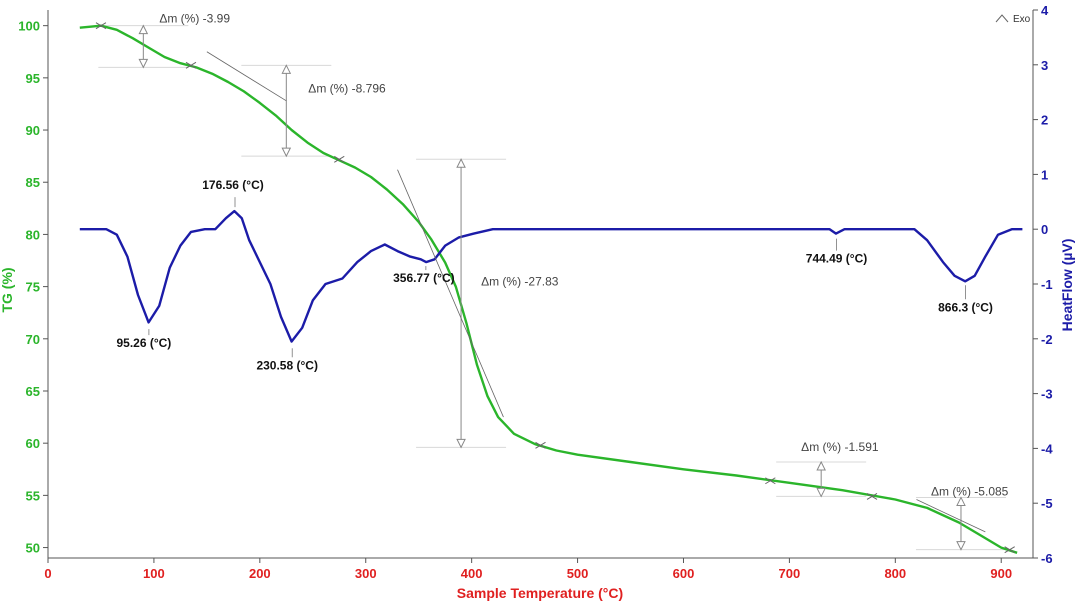 Image resolution: width=1080 pixels, height=607 pixels. I want to click on y-right-tick-label: -1, so click(1047, 284).